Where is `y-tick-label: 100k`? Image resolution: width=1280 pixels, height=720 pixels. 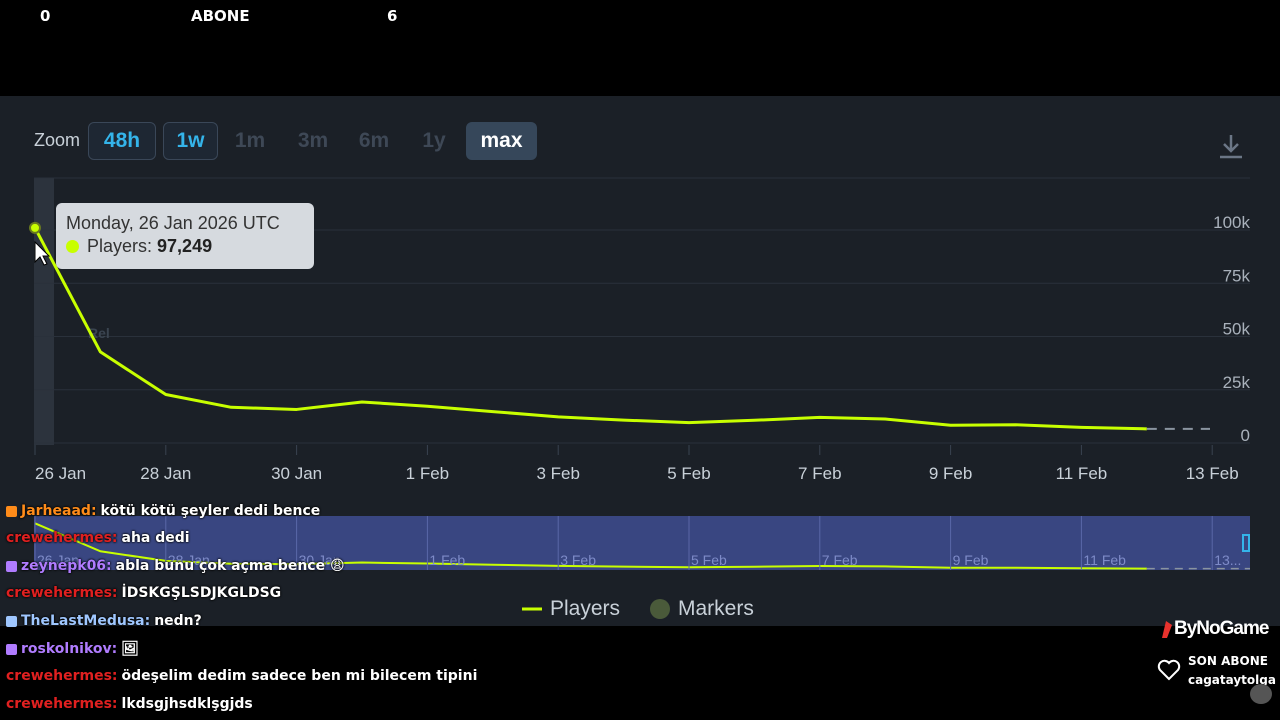
y-tick-label: 100k is located at coordinates (1231, 222).